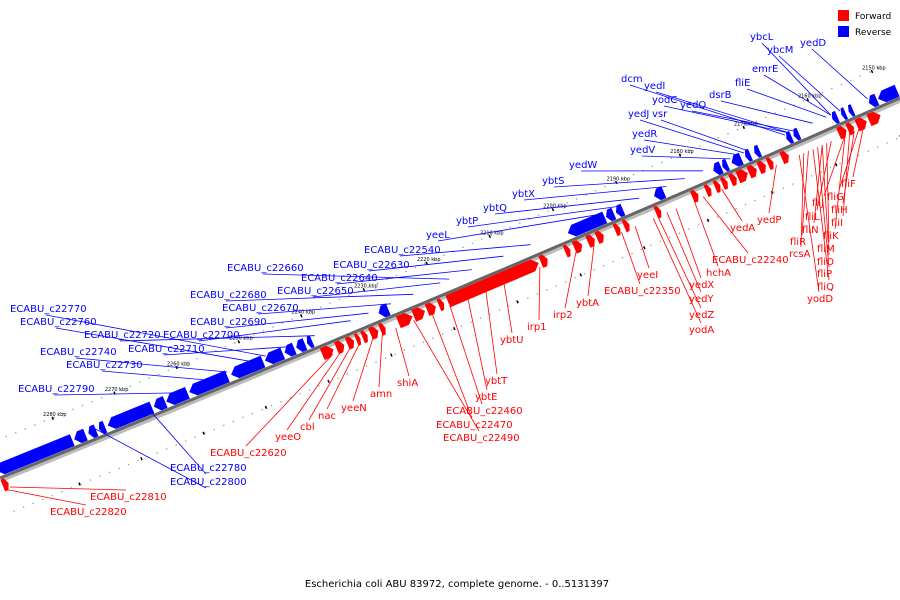 The height and width of the screenshot is (600, 900). Describe the element at coordinates (826, 249) in the screenshot. I see `gene-label-flim: fliM` at that location.